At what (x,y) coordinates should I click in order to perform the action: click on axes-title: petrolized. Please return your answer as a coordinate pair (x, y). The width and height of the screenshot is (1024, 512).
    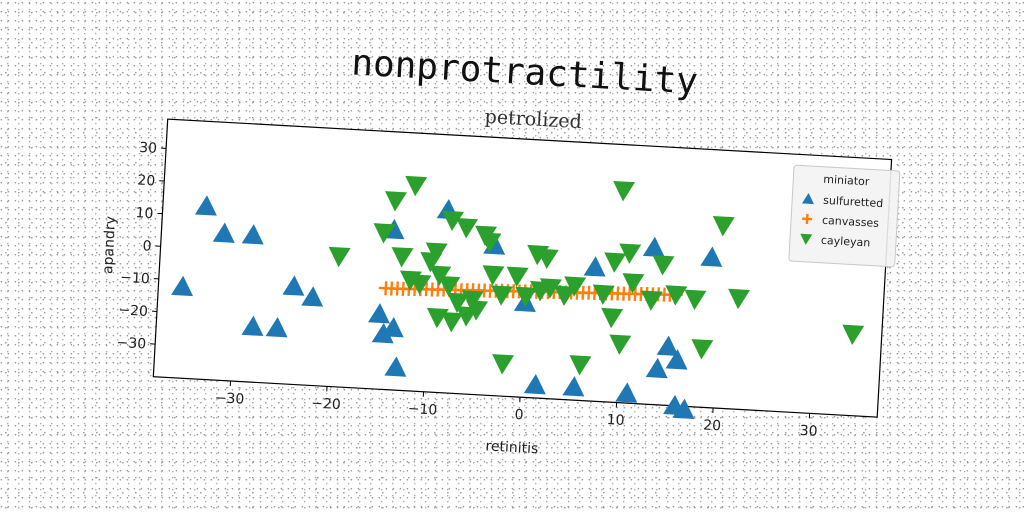
    Looking at the image, I should click on (533, 119).